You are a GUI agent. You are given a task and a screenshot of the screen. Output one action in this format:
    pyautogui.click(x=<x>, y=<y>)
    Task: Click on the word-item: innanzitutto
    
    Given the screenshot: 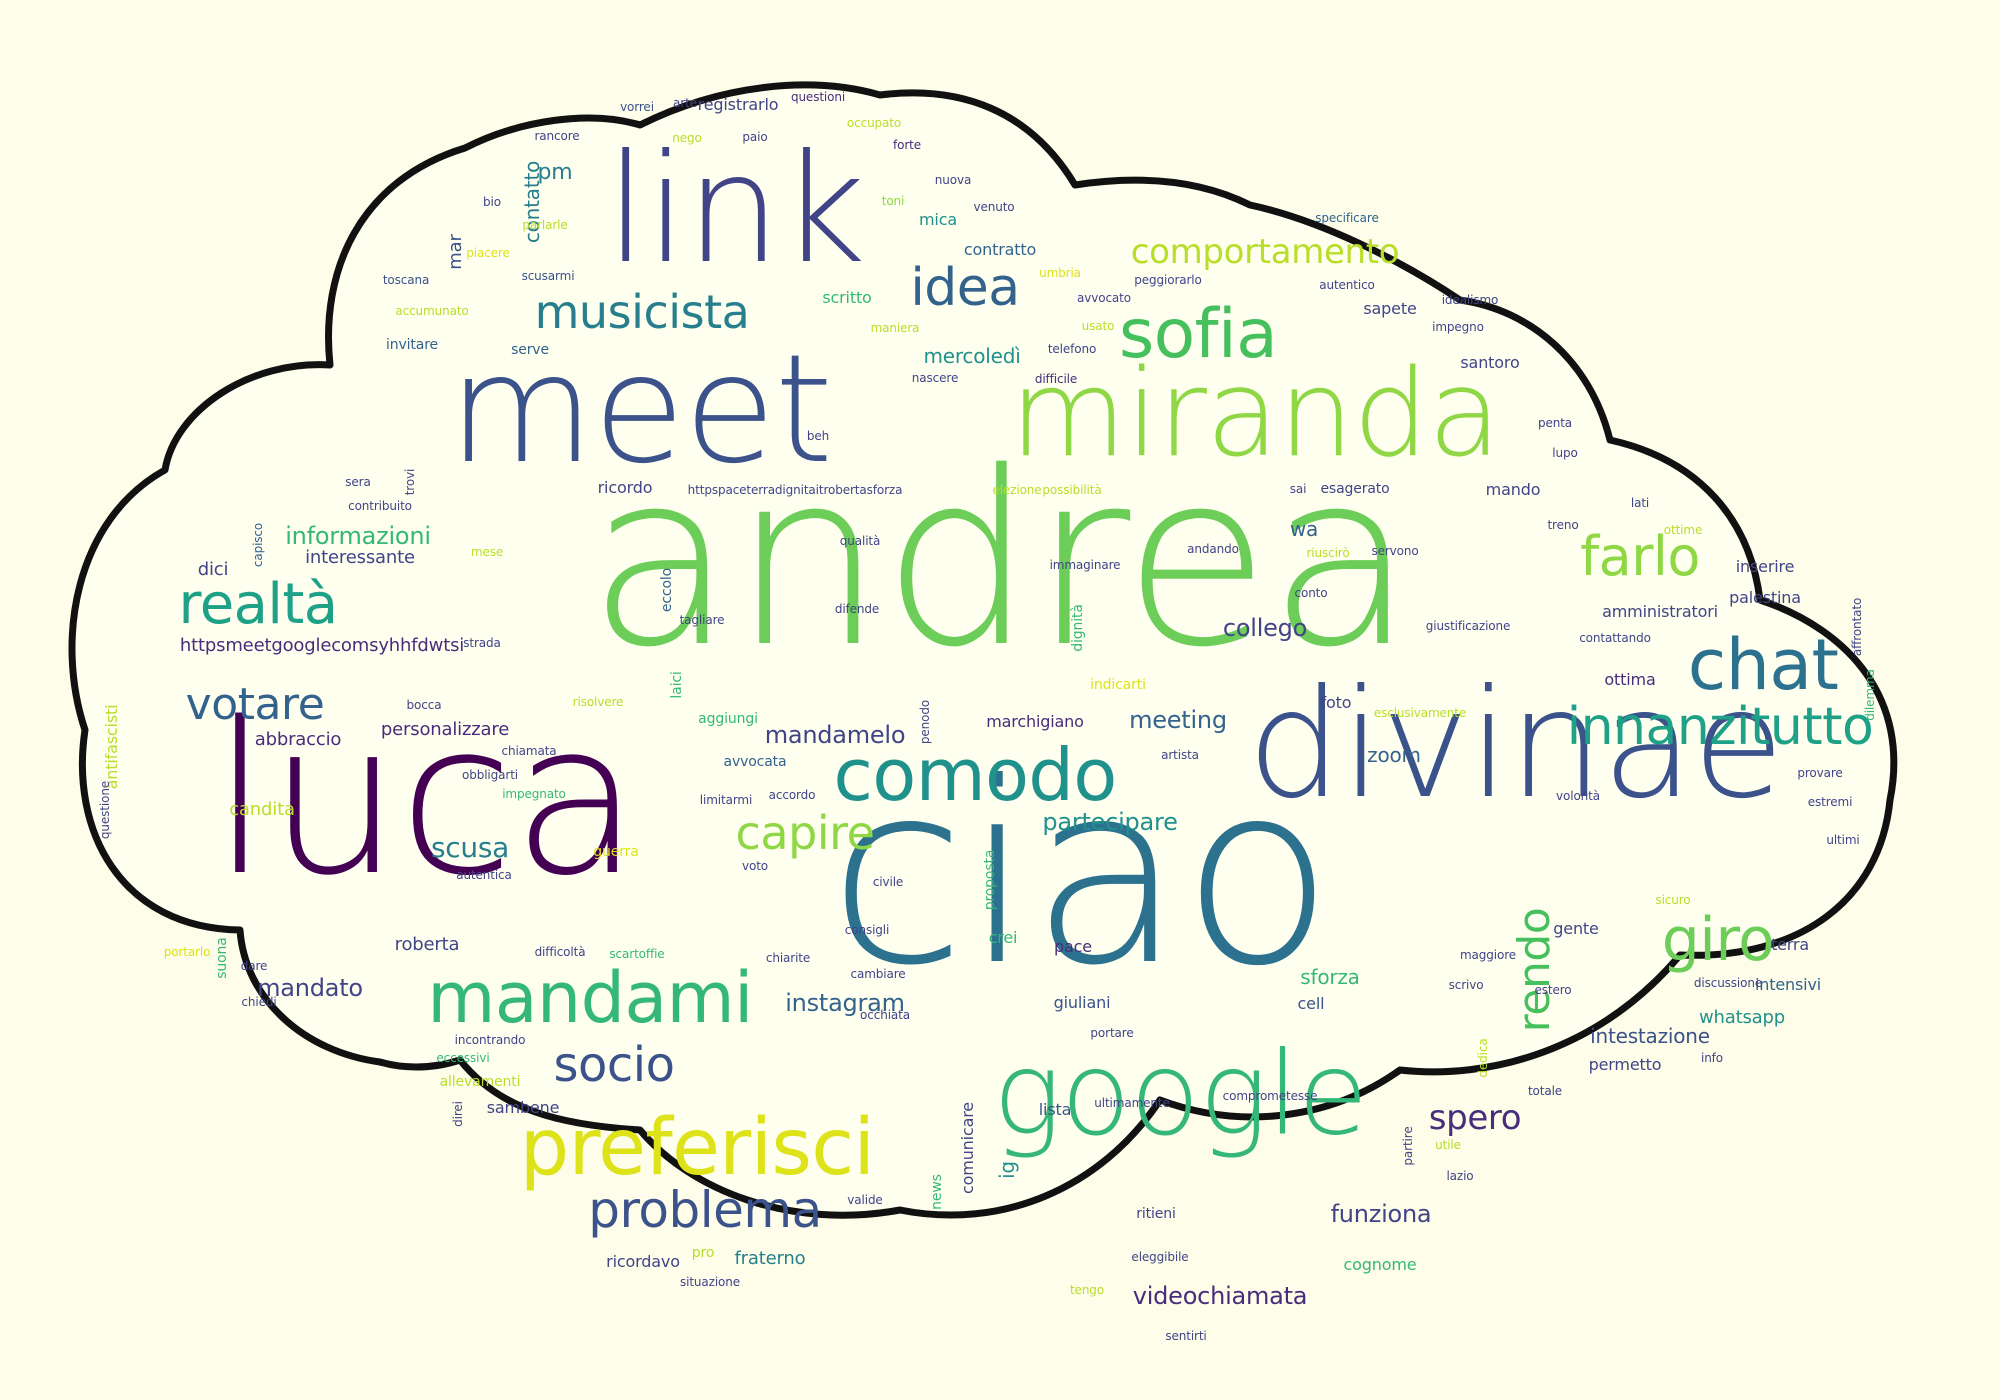 What is the action you would take?
    pyautogui.click(x=1720, y=727)
    